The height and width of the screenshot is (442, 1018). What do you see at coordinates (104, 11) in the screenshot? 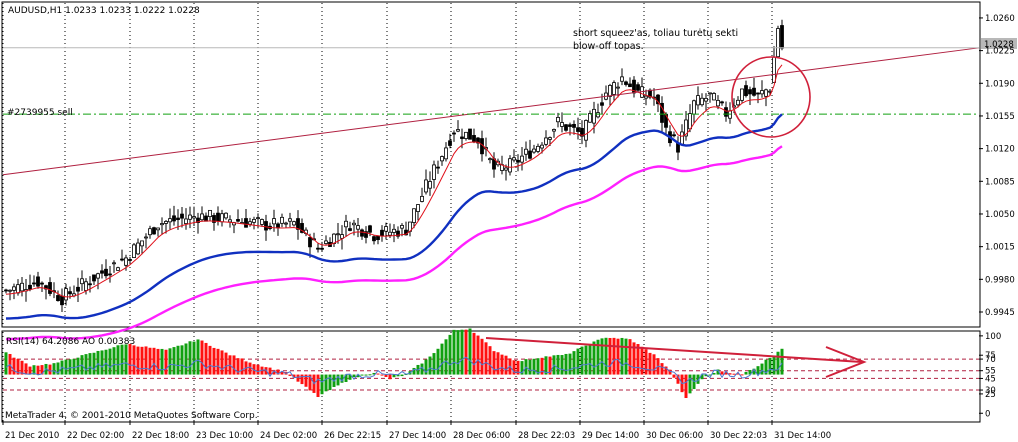
I see `chart-title: AUDUSD,H1 1.0233 1.0233 1.0222 1.0228` at bounding box center [104, 11].